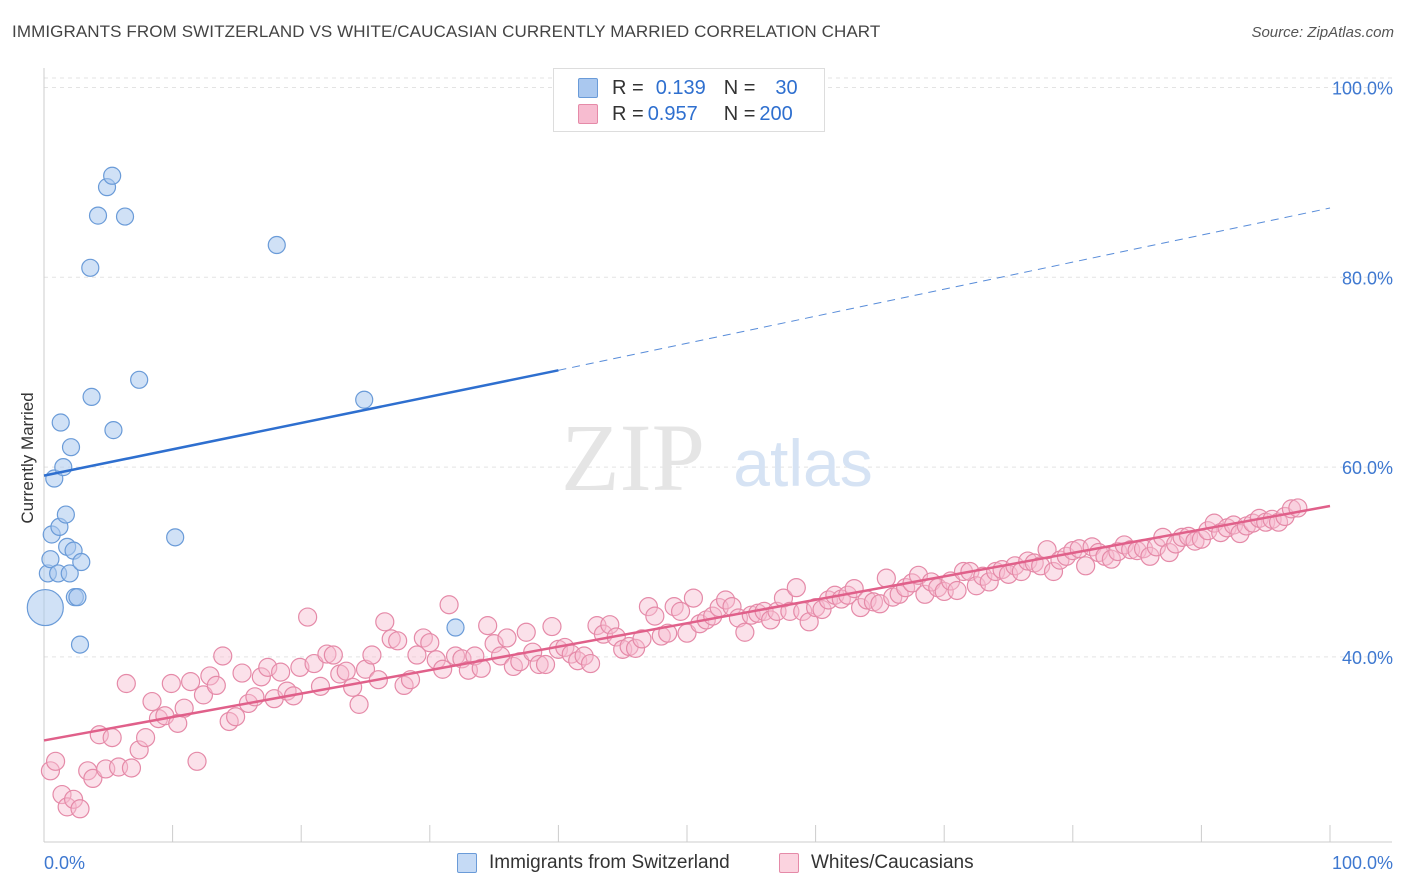 The image size is (1406, 892). I want to click on series-legend-swiss: Immigrants from Switzerland, so click(593, 863).